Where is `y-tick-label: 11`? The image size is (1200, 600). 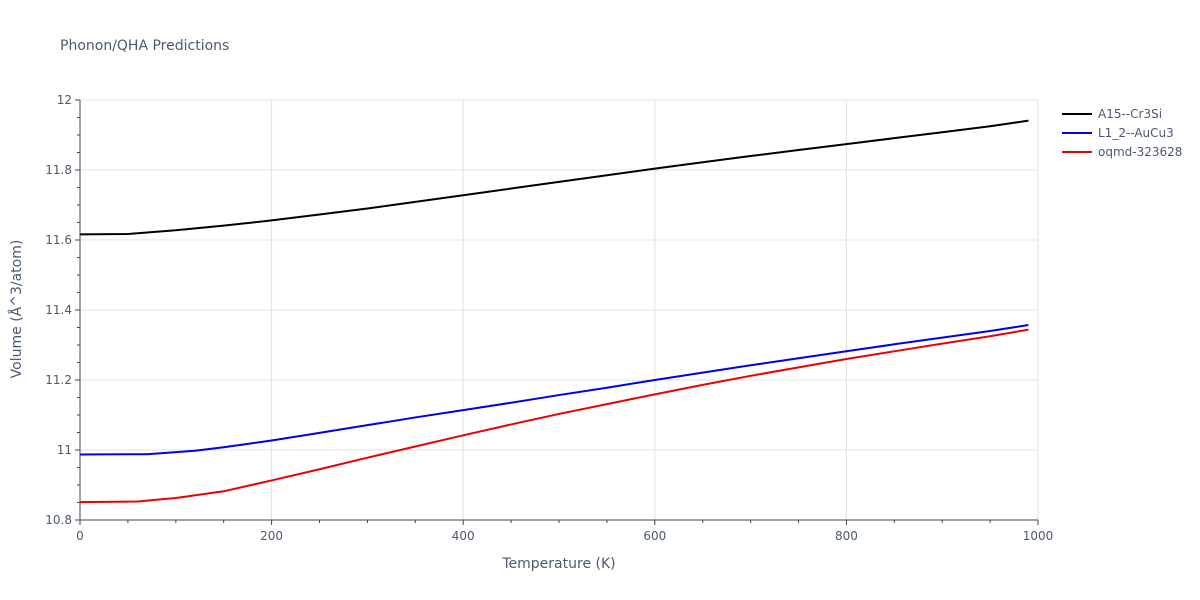 y-tick-label: 11 is located at coordinates (64, 450).